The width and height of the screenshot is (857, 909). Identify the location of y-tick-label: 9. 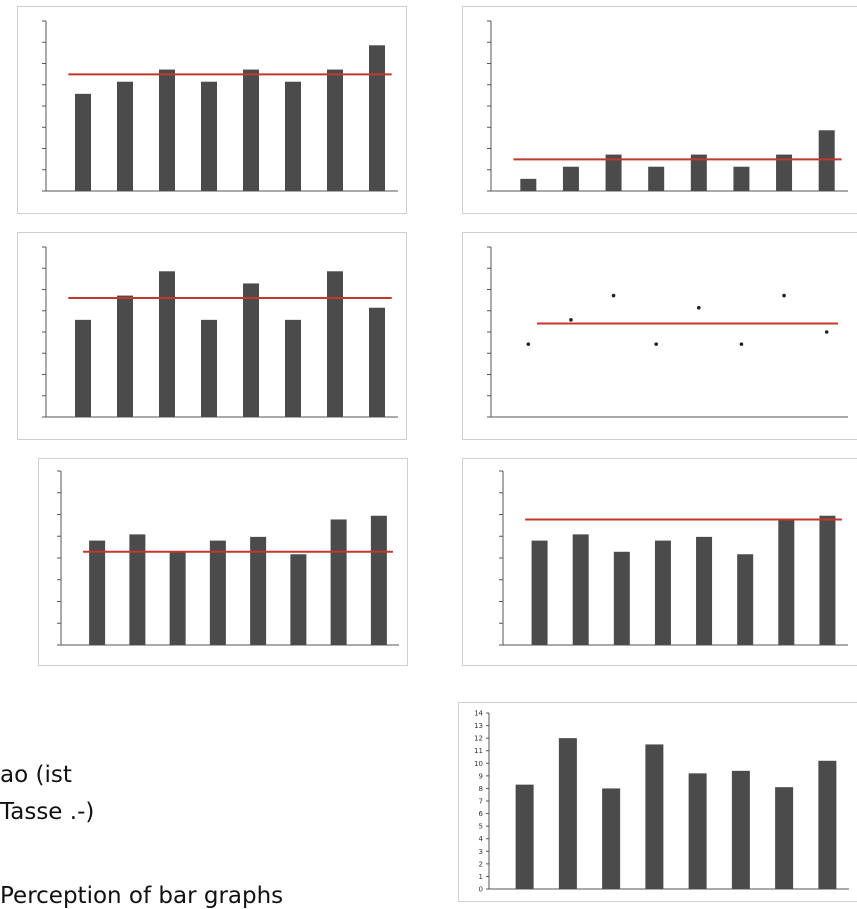
(481, 776).